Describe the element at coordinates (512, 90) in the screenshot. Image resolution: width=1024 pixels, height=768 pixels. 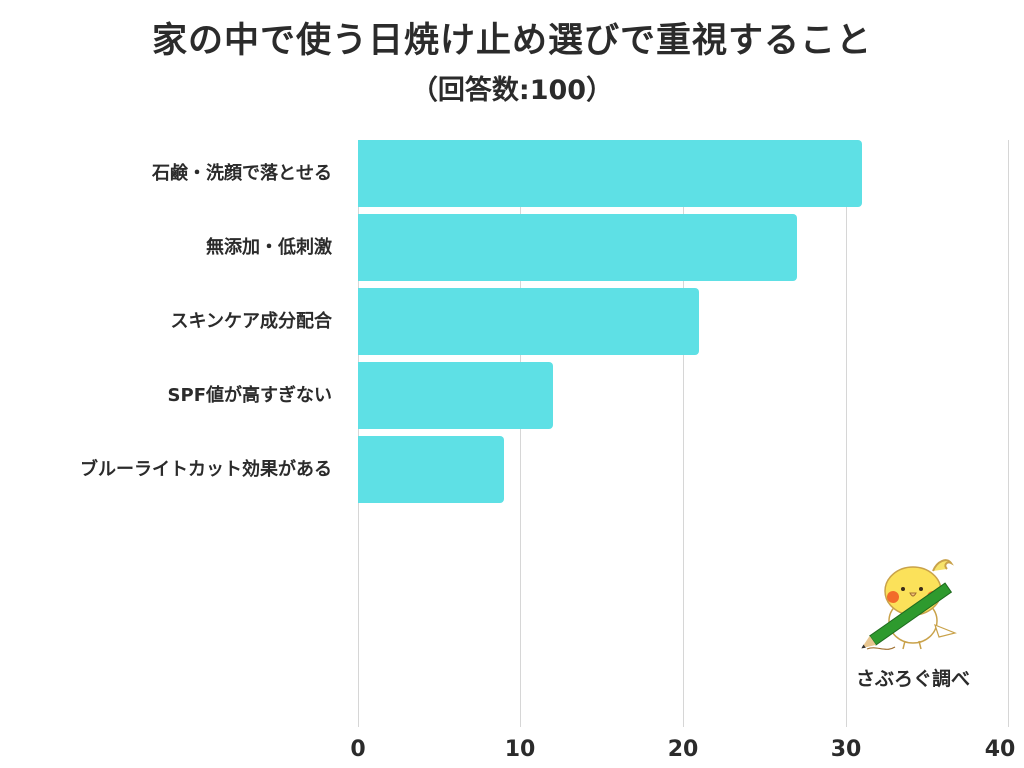
I see `chart-subtitle: （回答数:100）` at that location.